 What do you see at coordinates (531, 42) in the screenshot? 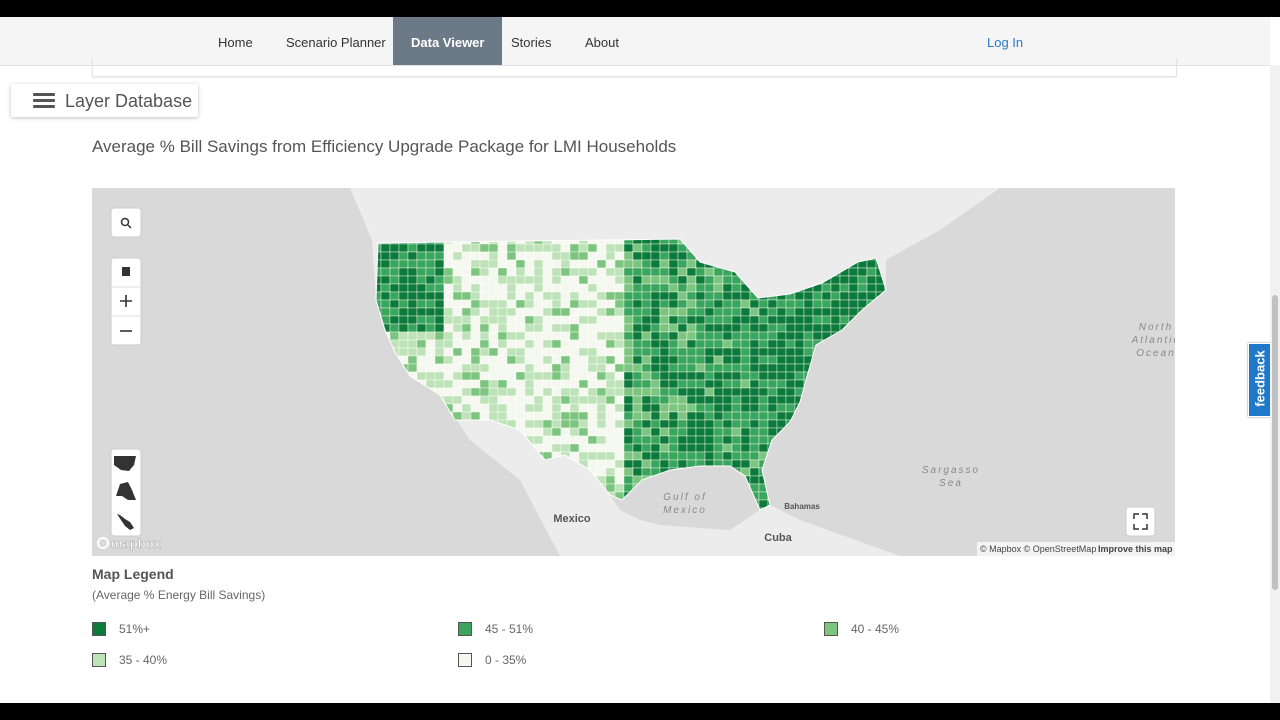
I see `nav-item: Stories` at bounding box center [531, 42].